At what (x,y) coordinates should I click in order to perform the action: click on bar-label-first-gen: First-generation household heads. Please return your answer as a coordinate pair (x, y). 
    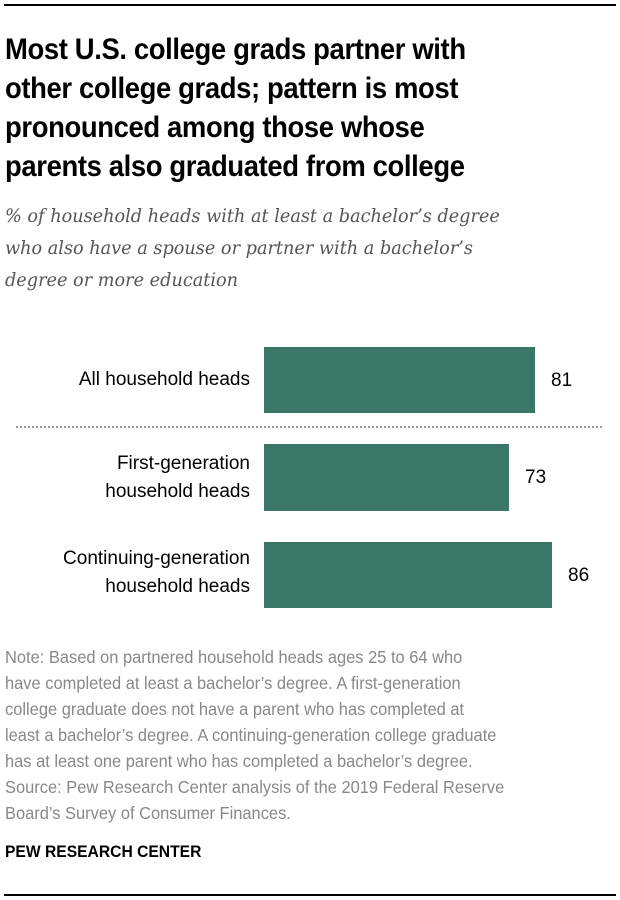
    Looking at the image, I should click on (177, 478).